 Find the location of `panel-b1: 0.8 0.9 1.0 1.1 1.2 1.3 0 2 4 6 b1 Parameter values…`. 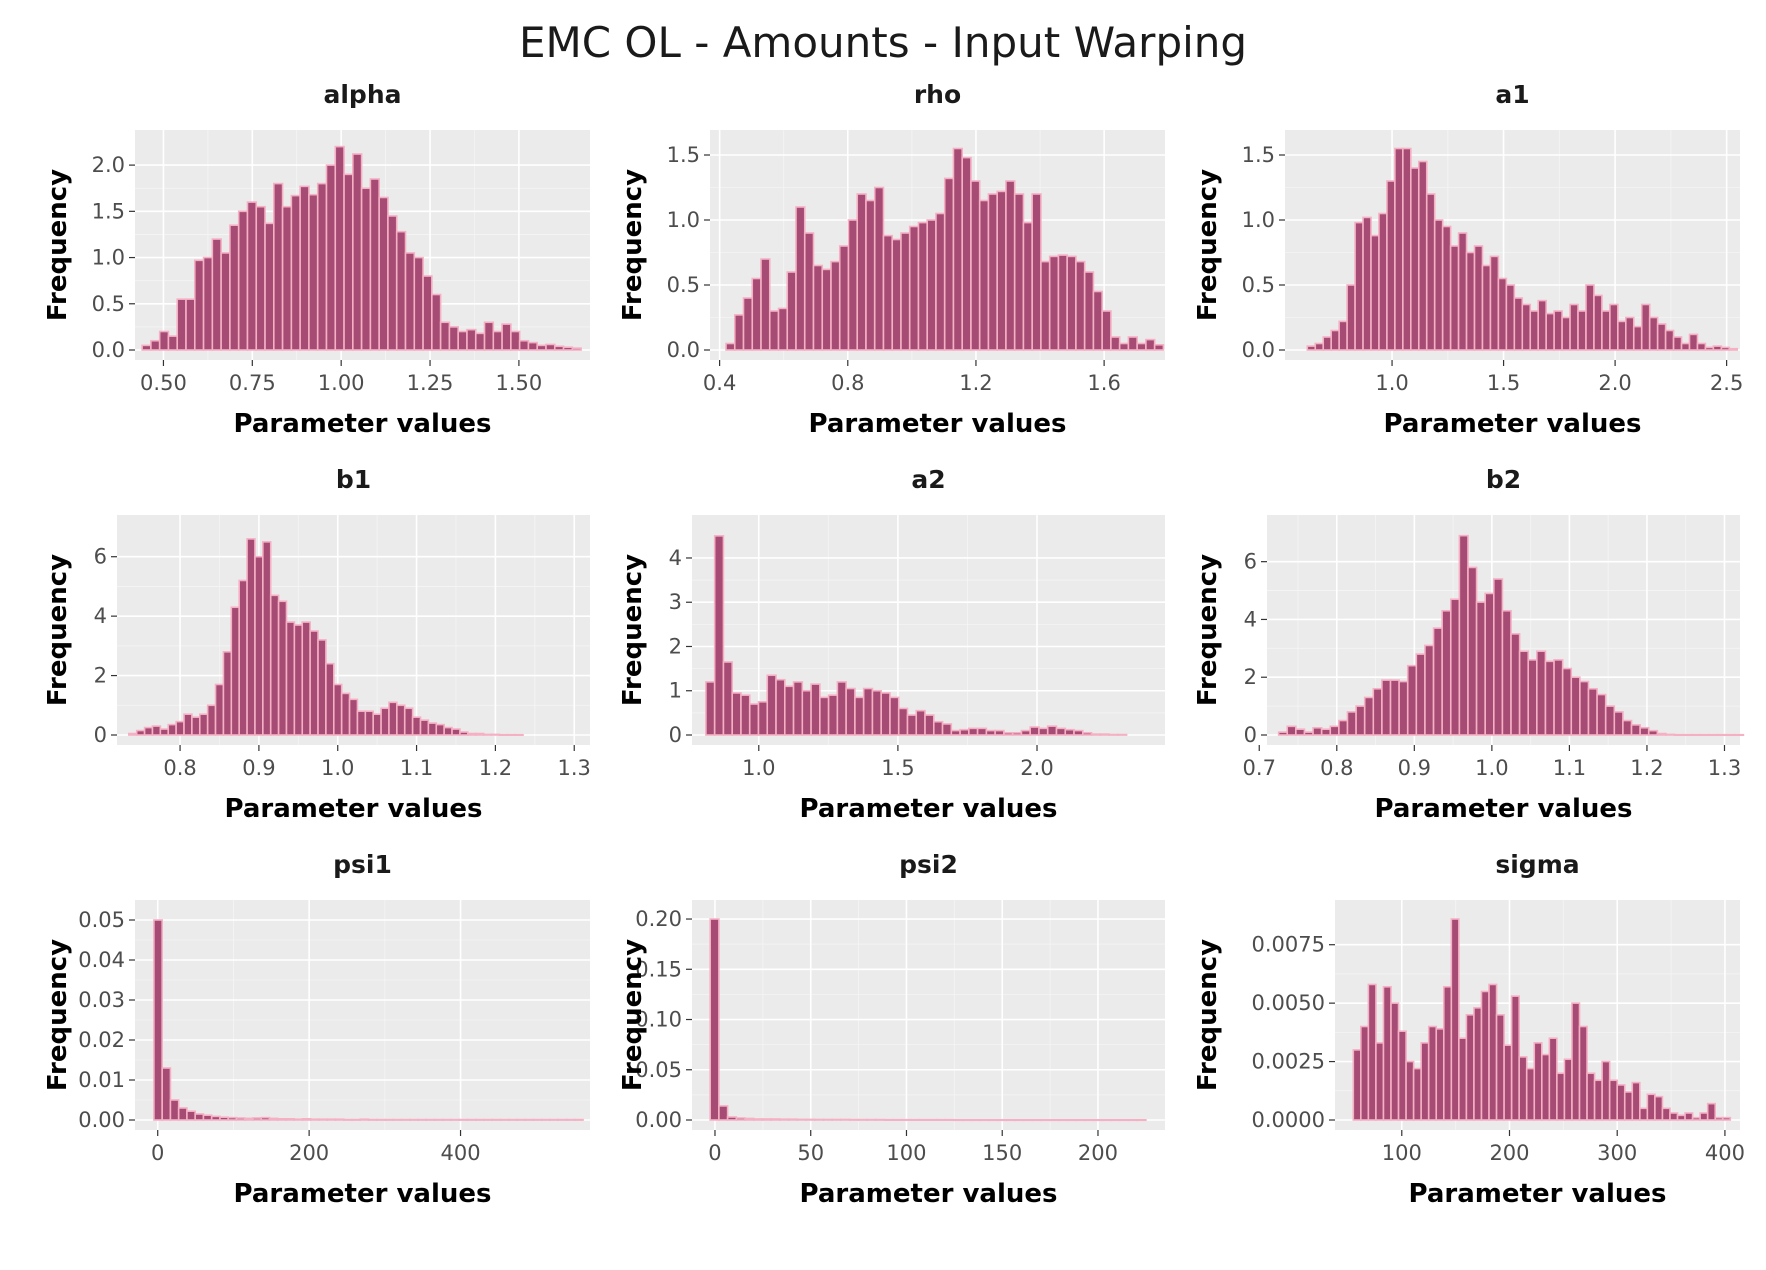

panel-b1: 0.8 0.9 1.0 1.1 1.2 1.3 0 2 4 6 b1 Parameter values… is located at coordinates (317, 644).